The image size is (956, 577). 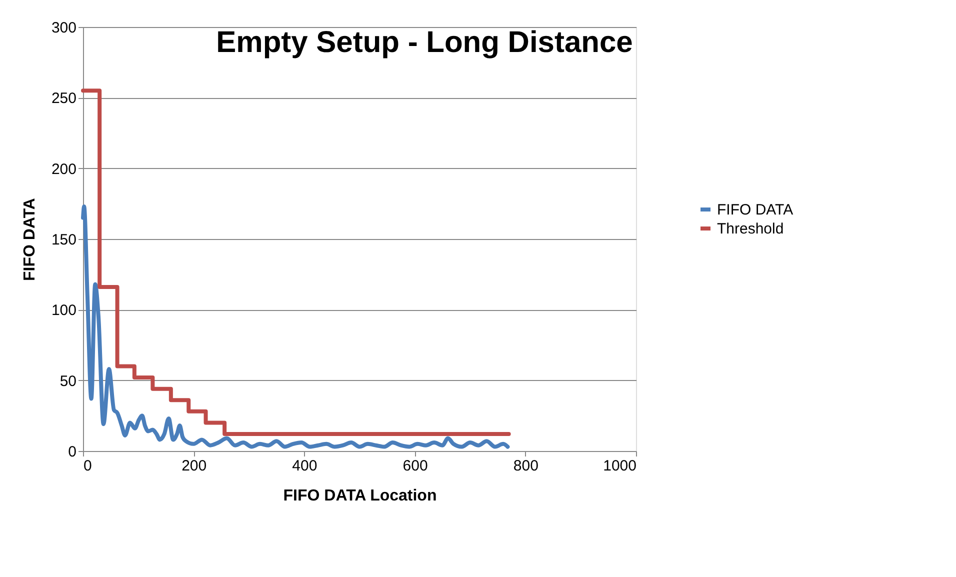 I want to click on y-tick-label: 100, so click(x=63, y=311).